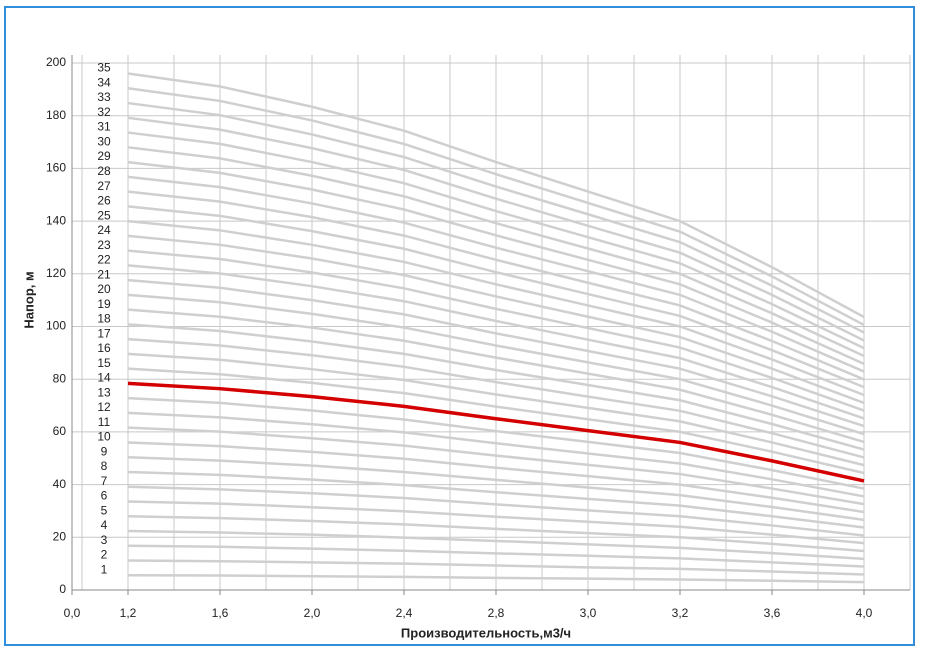  What do you see at coordinates (104, 245) in the screenshot?
I see `series-label: 23` at bounding box center [104, 245].